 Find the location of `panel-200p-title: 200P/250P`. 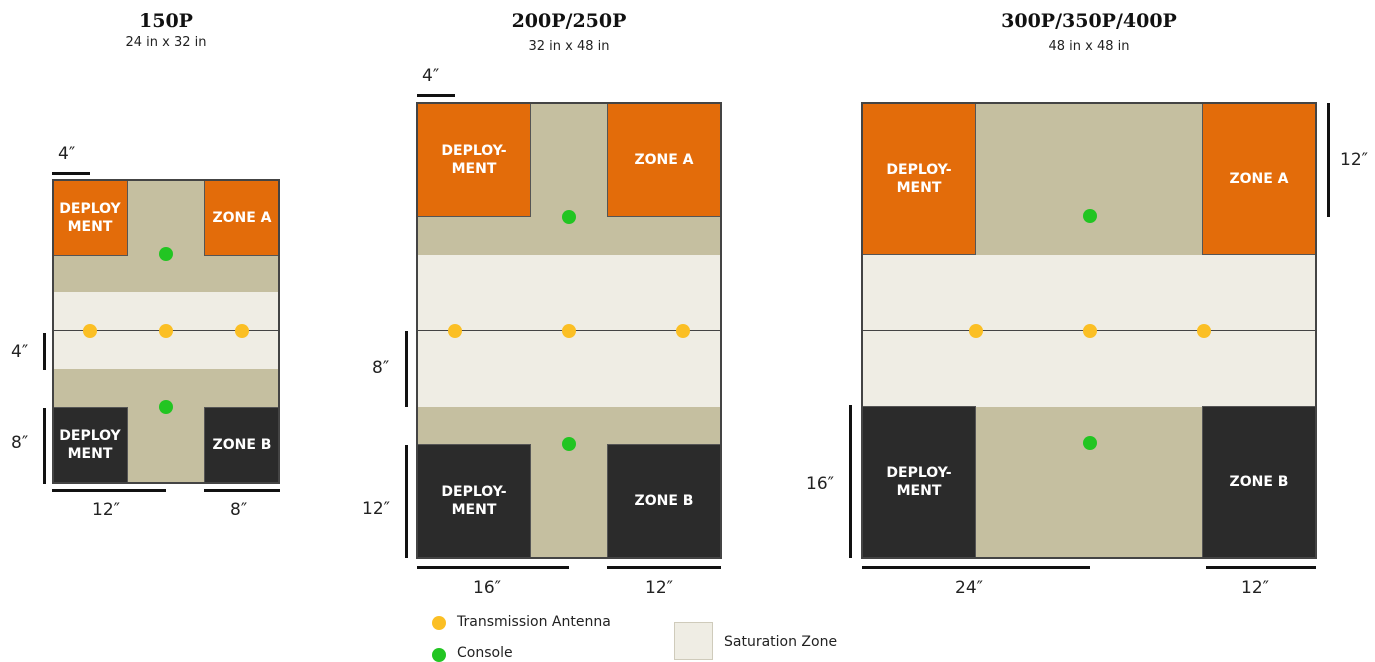

panel-200p-title: 200P/250P is located at coordinates (569, 21).